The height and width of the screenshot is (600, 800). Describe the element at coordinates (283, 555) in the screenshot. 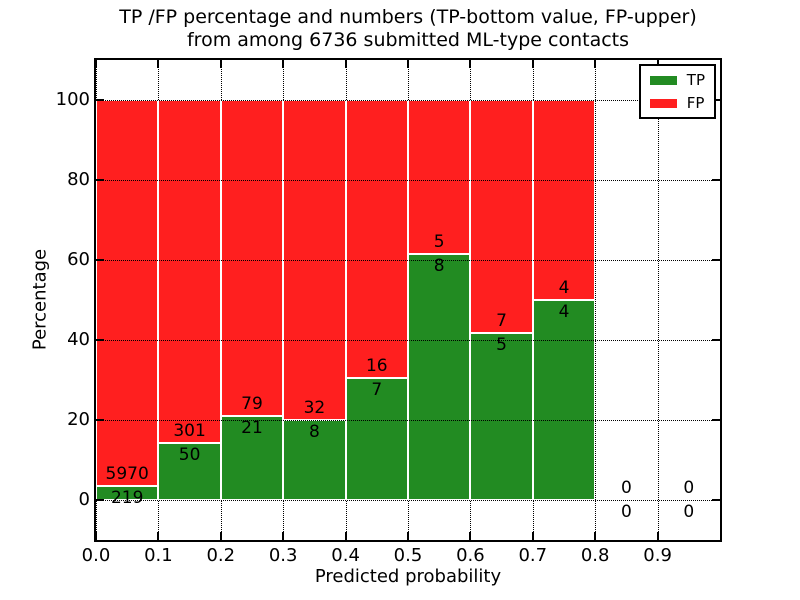

I see `x-tick-label: 0.3` at that location.